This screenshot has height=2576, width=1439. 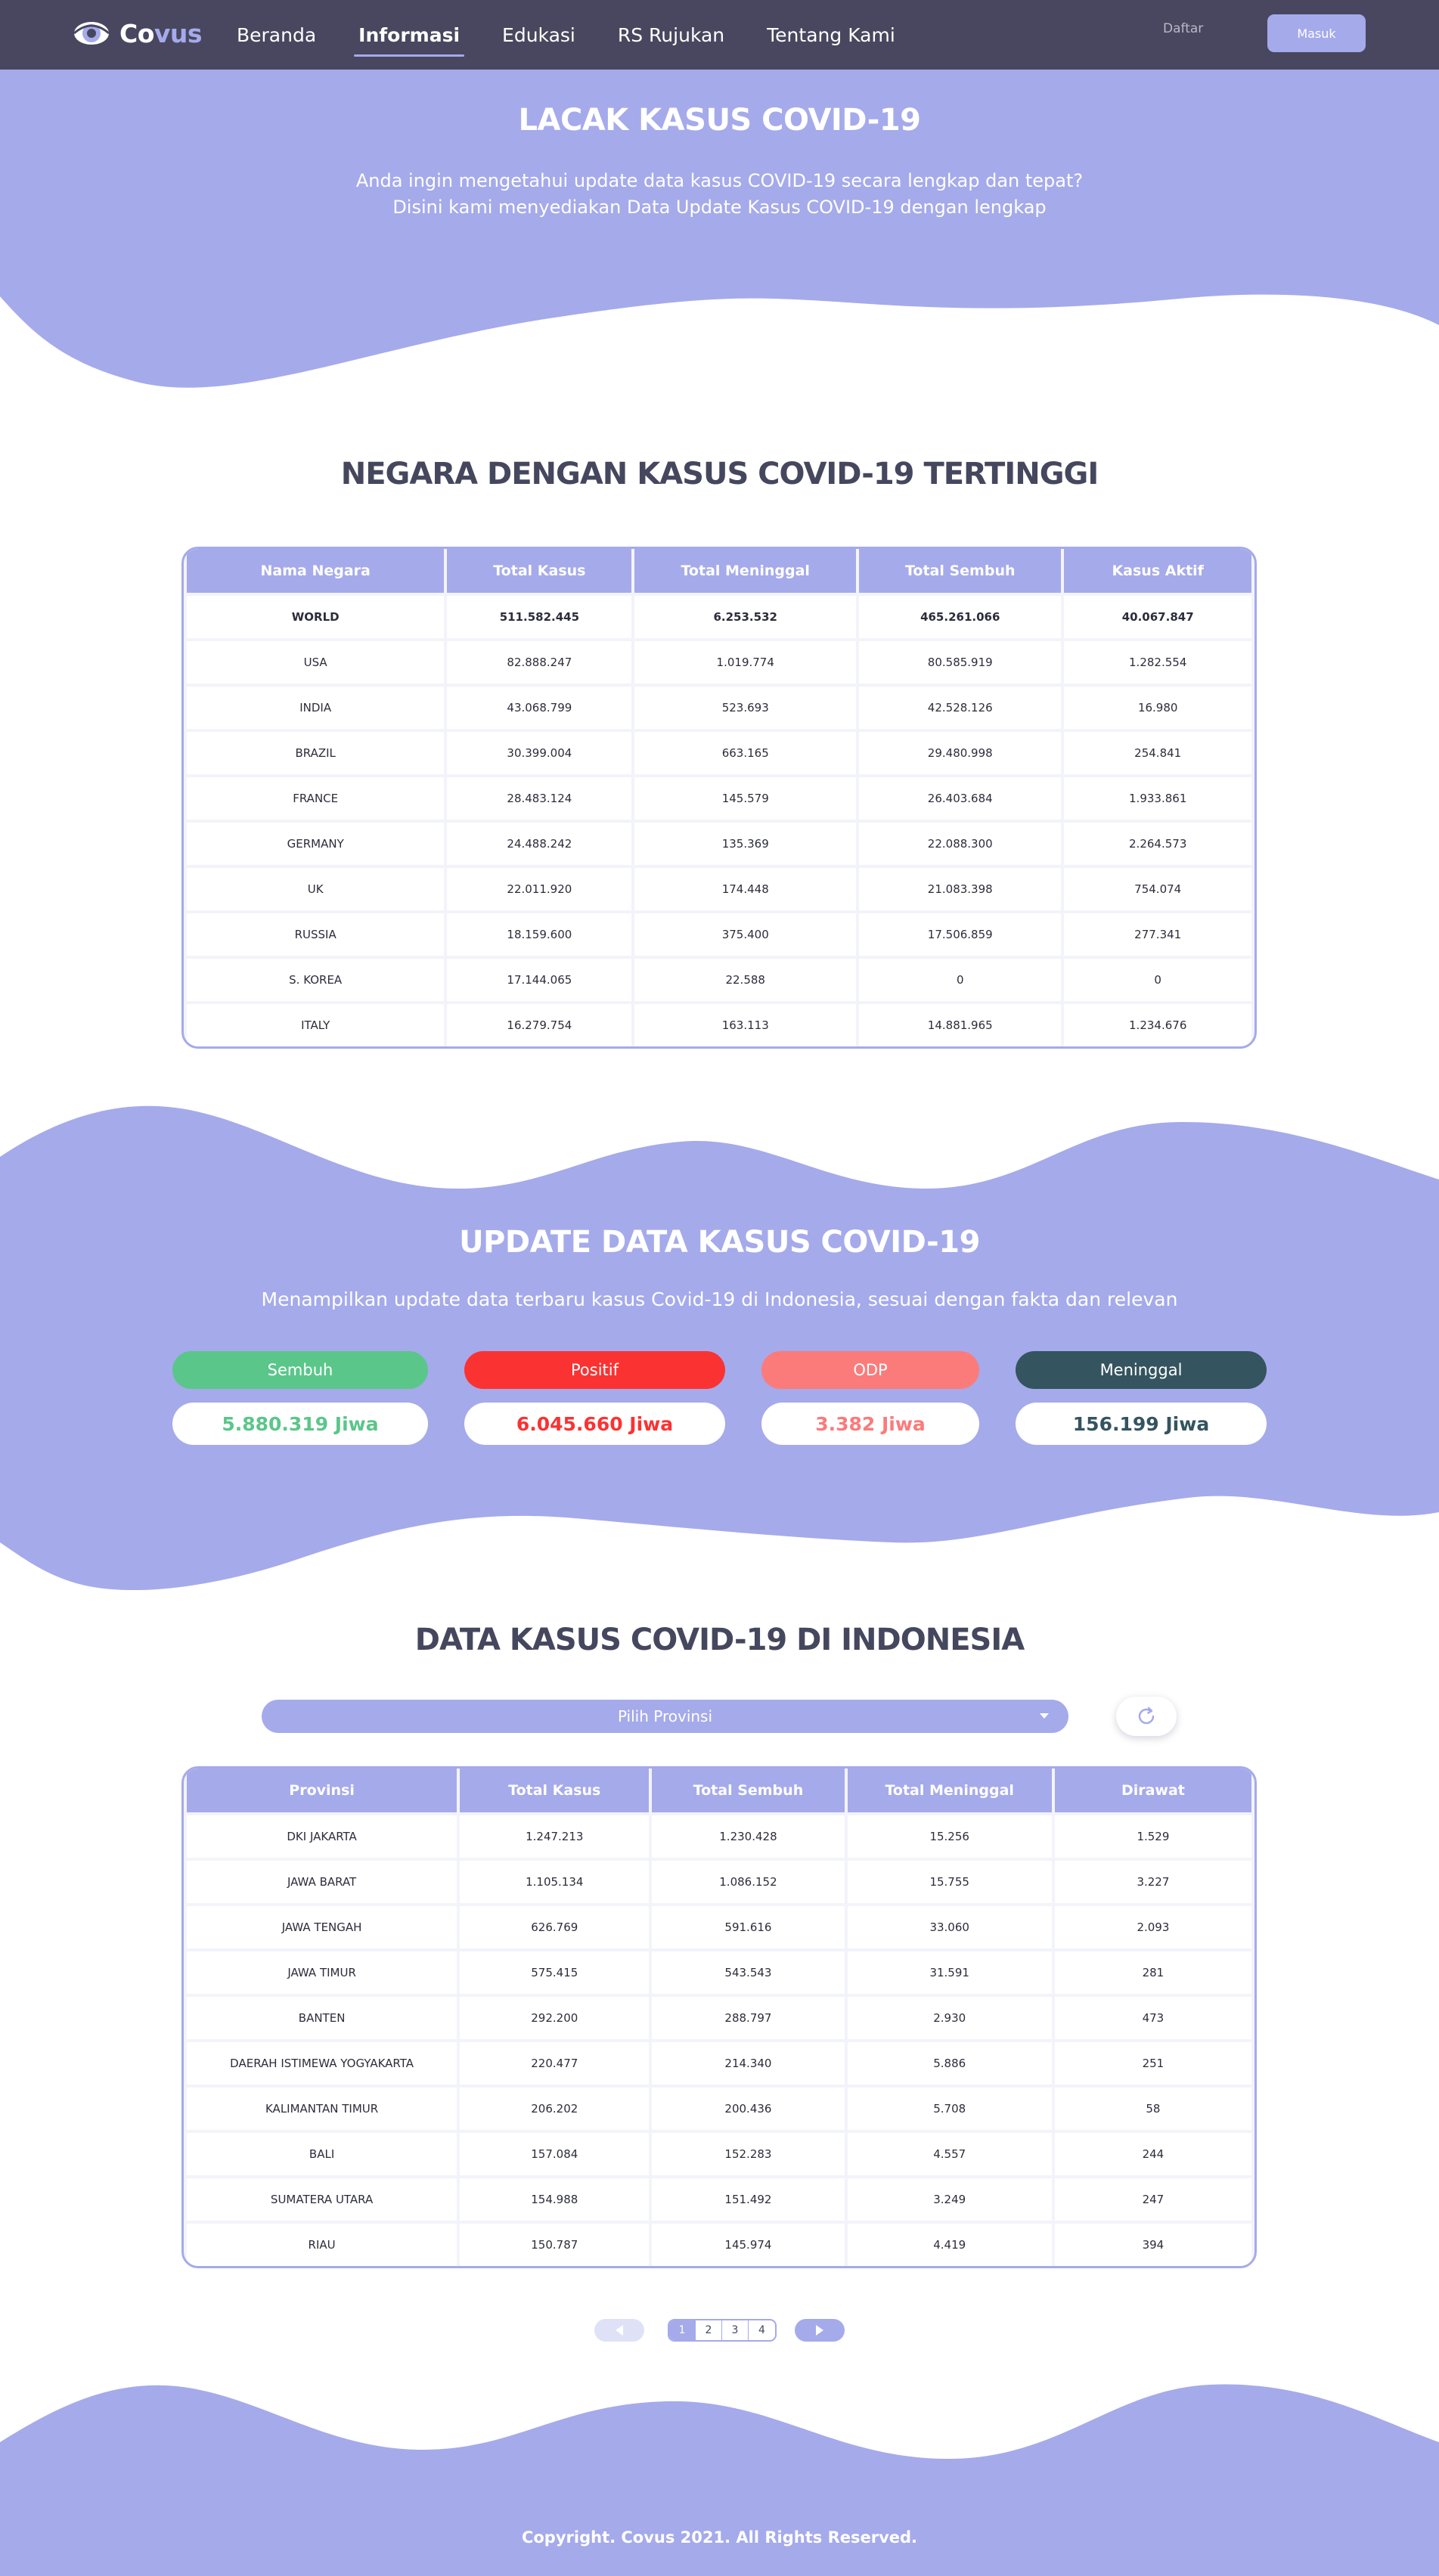 What do you see at coordinates (960, 661) in the screenshot?
I see `table-cell-col-3: 80.585.919` at bounding box center [960, 661].